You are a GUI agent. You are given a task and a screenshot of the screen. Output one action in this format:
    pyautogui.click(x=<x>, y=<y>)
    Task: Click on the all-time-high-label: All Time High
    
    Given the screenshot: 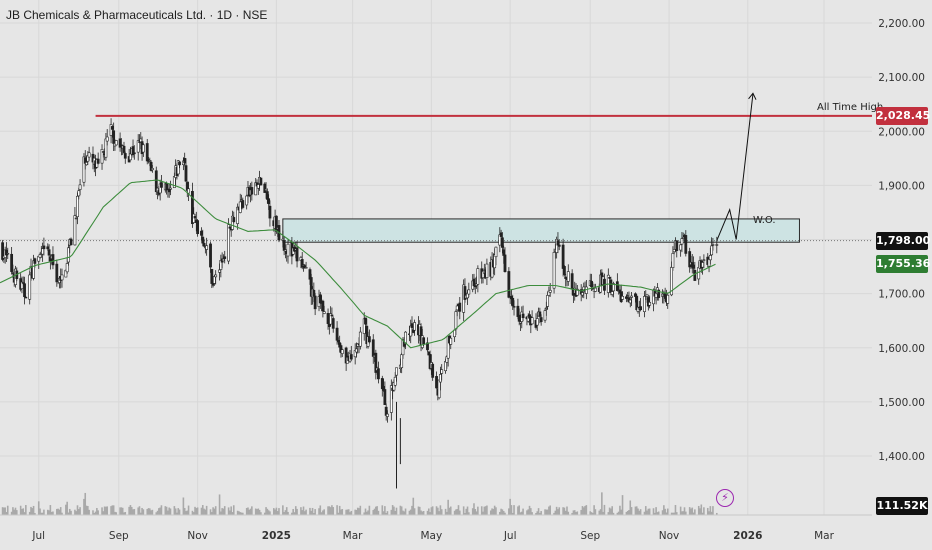 What is the action you would take?
    pyautogui.click(x=850, y=107)
    